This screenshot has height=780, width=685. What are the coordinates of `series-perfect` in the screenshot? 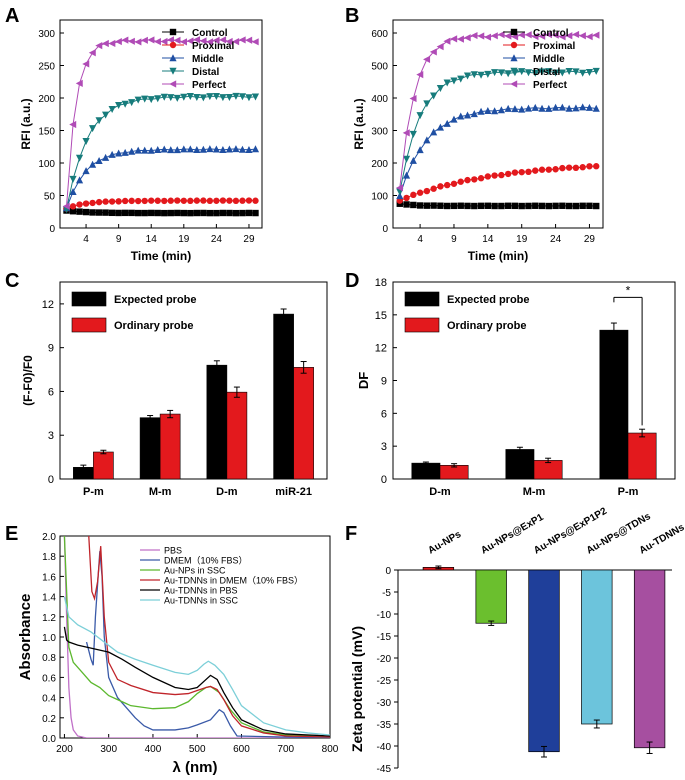 It's located at (497, 111).